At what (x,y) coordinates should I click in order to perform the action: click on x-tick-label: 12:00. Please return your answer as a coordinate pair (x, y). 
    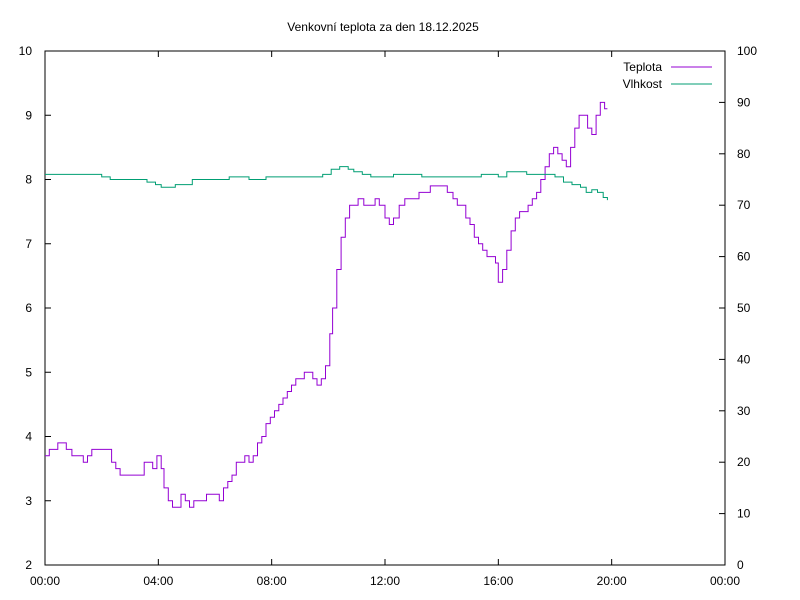
    Looking at the image, I should click on (385, 581).